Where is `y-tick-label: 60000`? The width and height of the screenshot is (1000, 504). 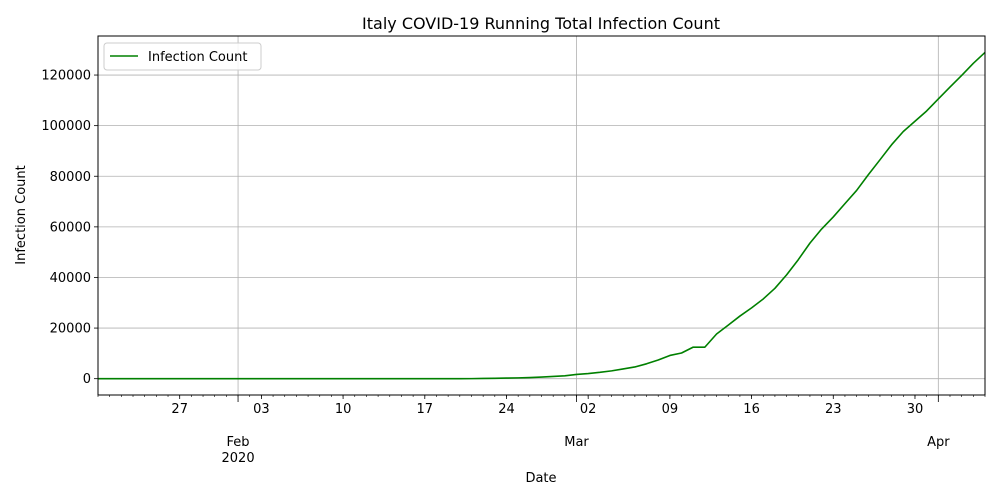 y-tick-label: 60000 is located at coordinates (70, 227).